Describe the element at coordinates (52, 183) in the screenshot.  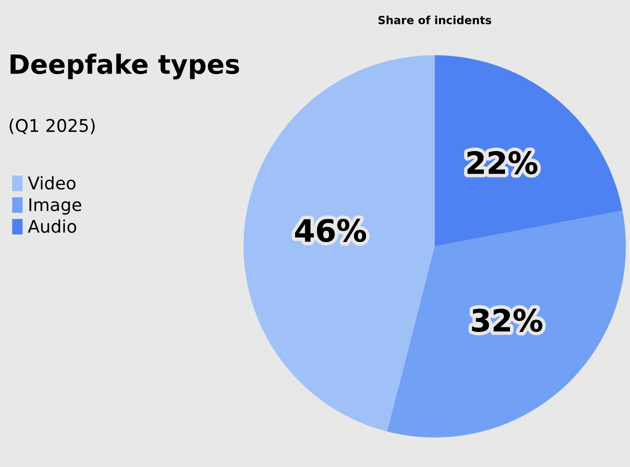
I see `legend-label: Video` at that location.